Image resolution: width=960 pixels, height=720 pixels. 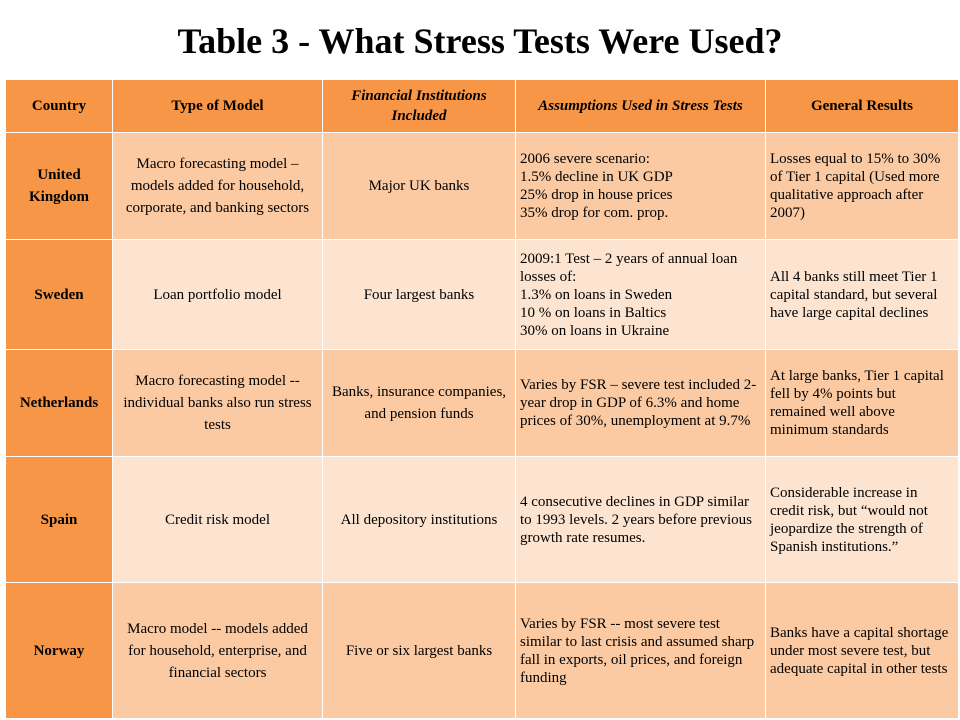 I want to click on model-cell: Credit risk model, so click(x=217, y=519).